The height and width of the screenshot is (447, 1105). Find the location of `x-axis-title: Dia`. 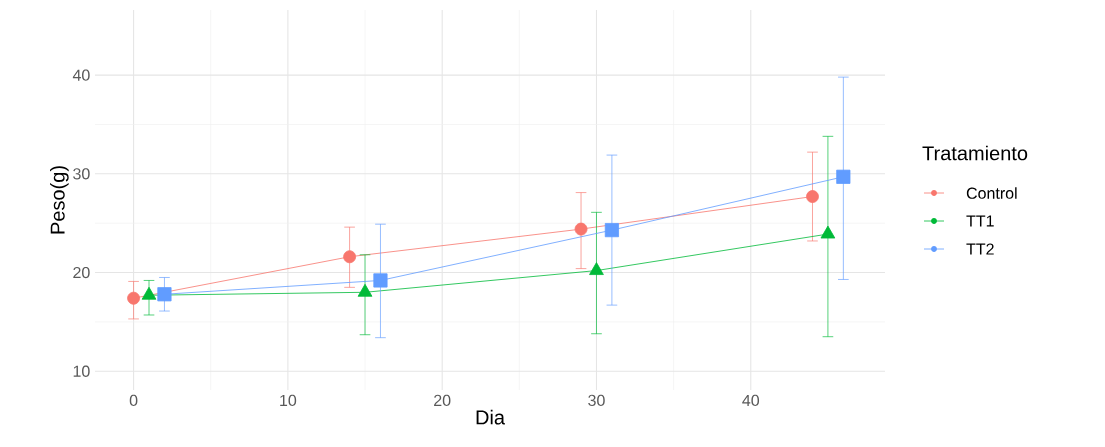

x-axis-title: Dia is located at coordinates (491, 417).